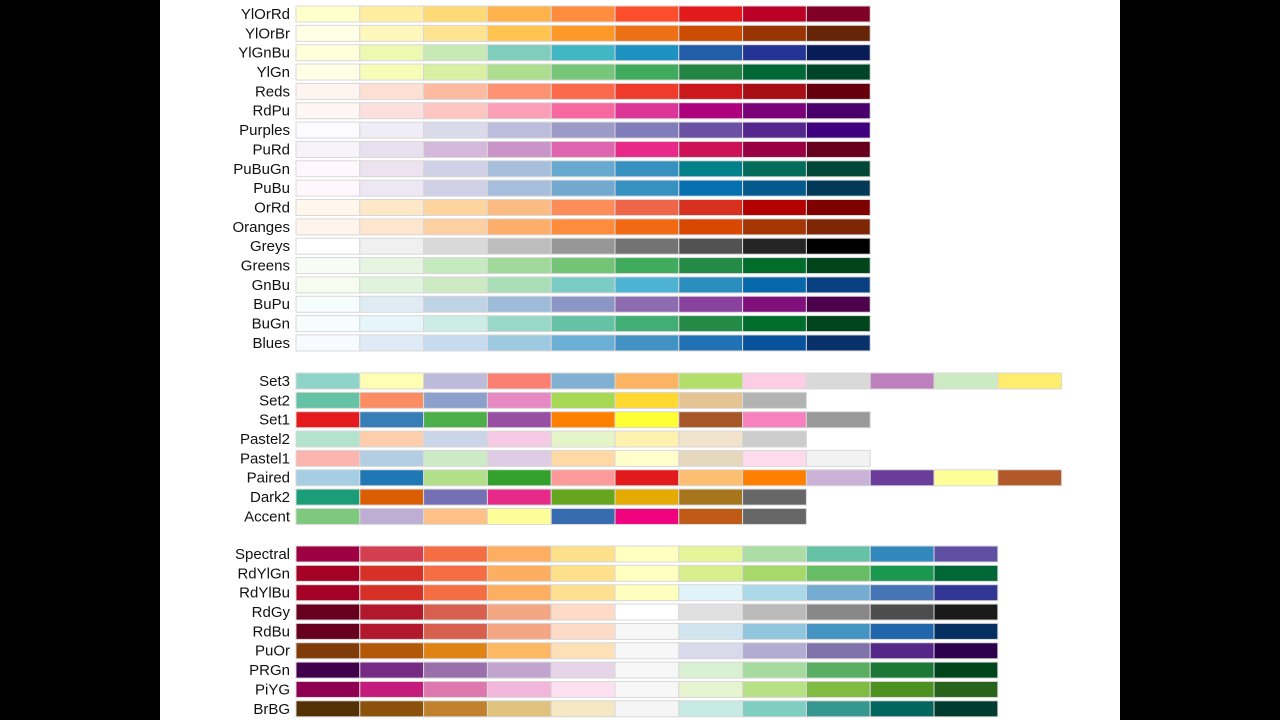  What do you see at coordinates (1200, 360) in the screenshot?
I see `right-bar` at bounding box center [1200, 360].